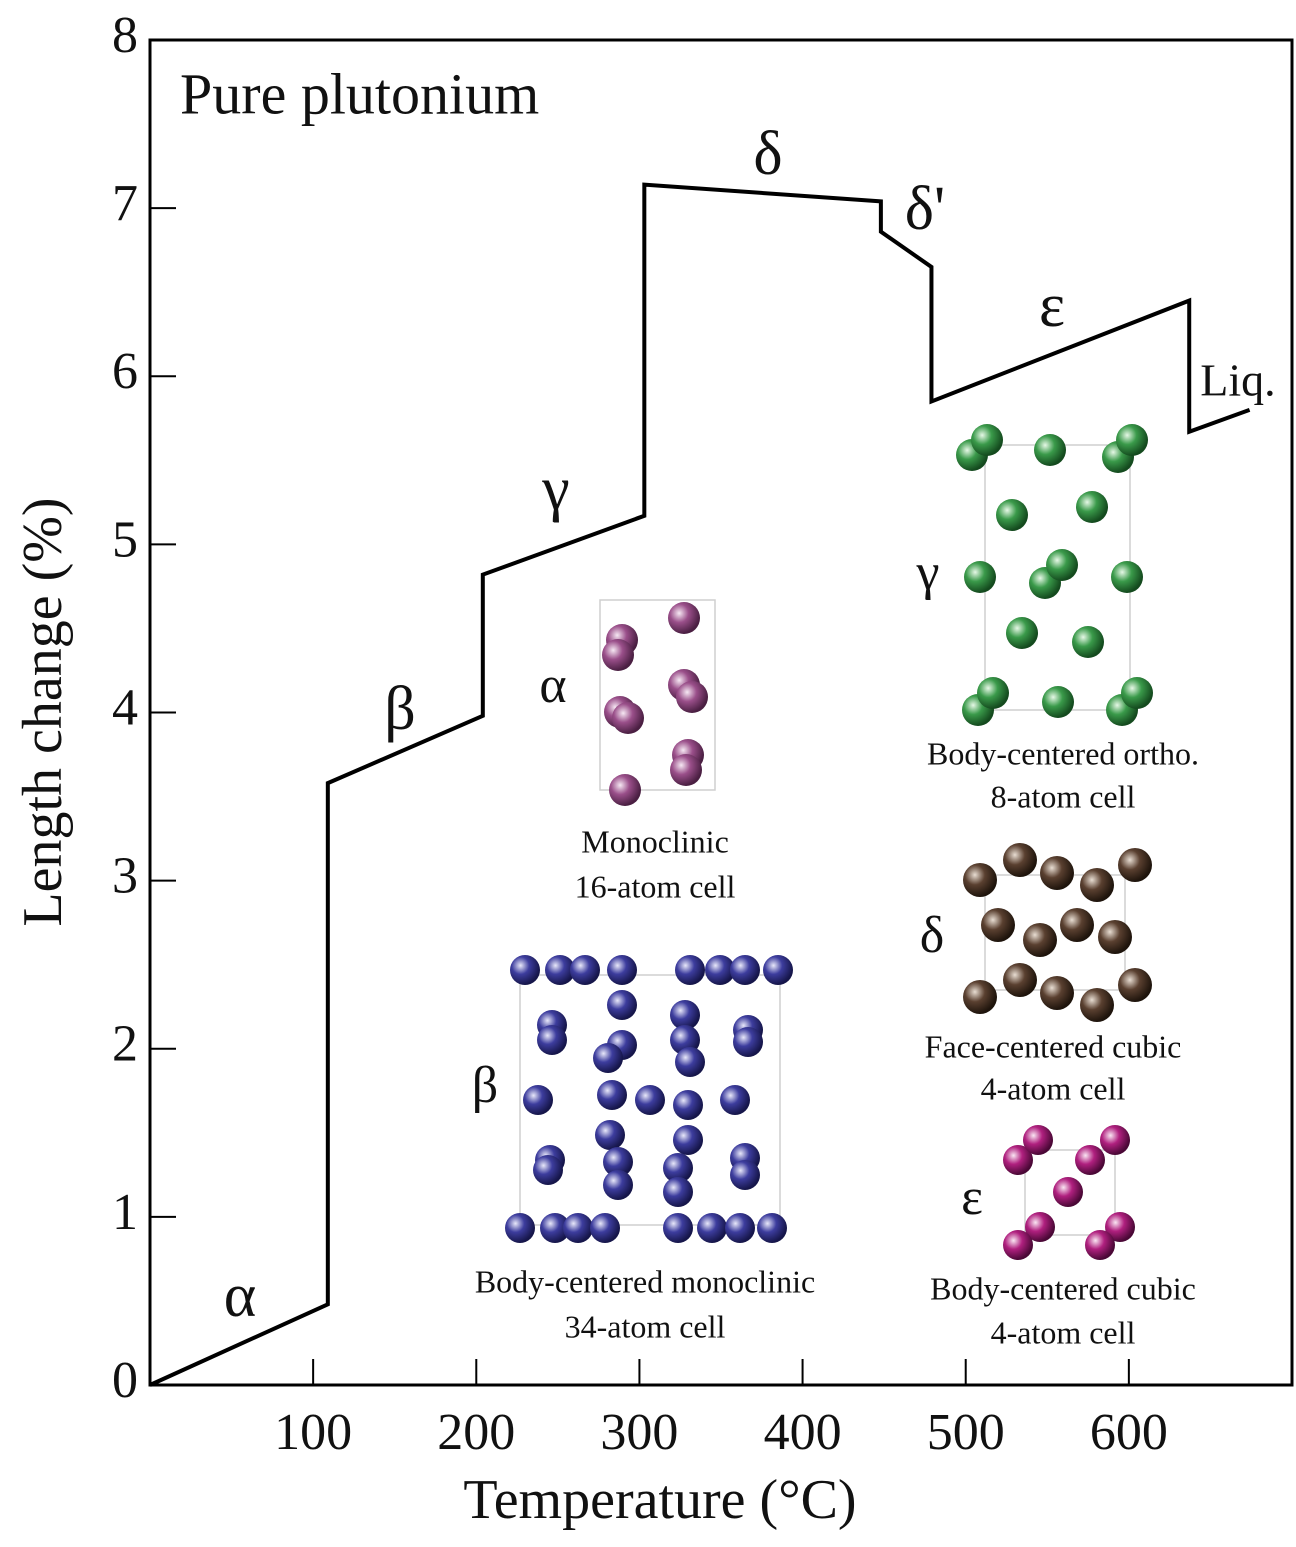  What do you see at coordinates (966, 1432) in the screenshot?
I see `x-tick-label: 500` at bounding box center [966, 1432].